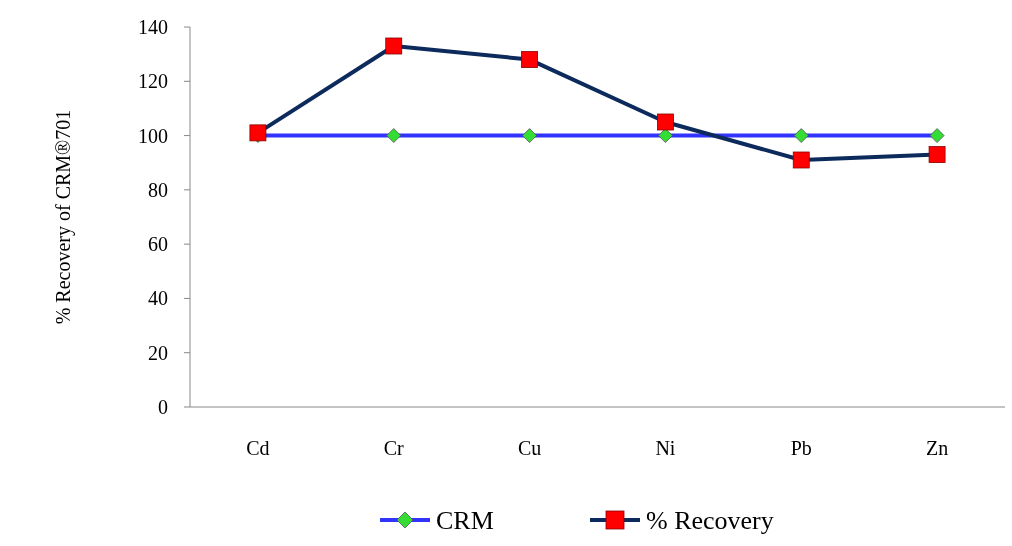  I want to click on legend-label: % Recovery, so click(710, 521).